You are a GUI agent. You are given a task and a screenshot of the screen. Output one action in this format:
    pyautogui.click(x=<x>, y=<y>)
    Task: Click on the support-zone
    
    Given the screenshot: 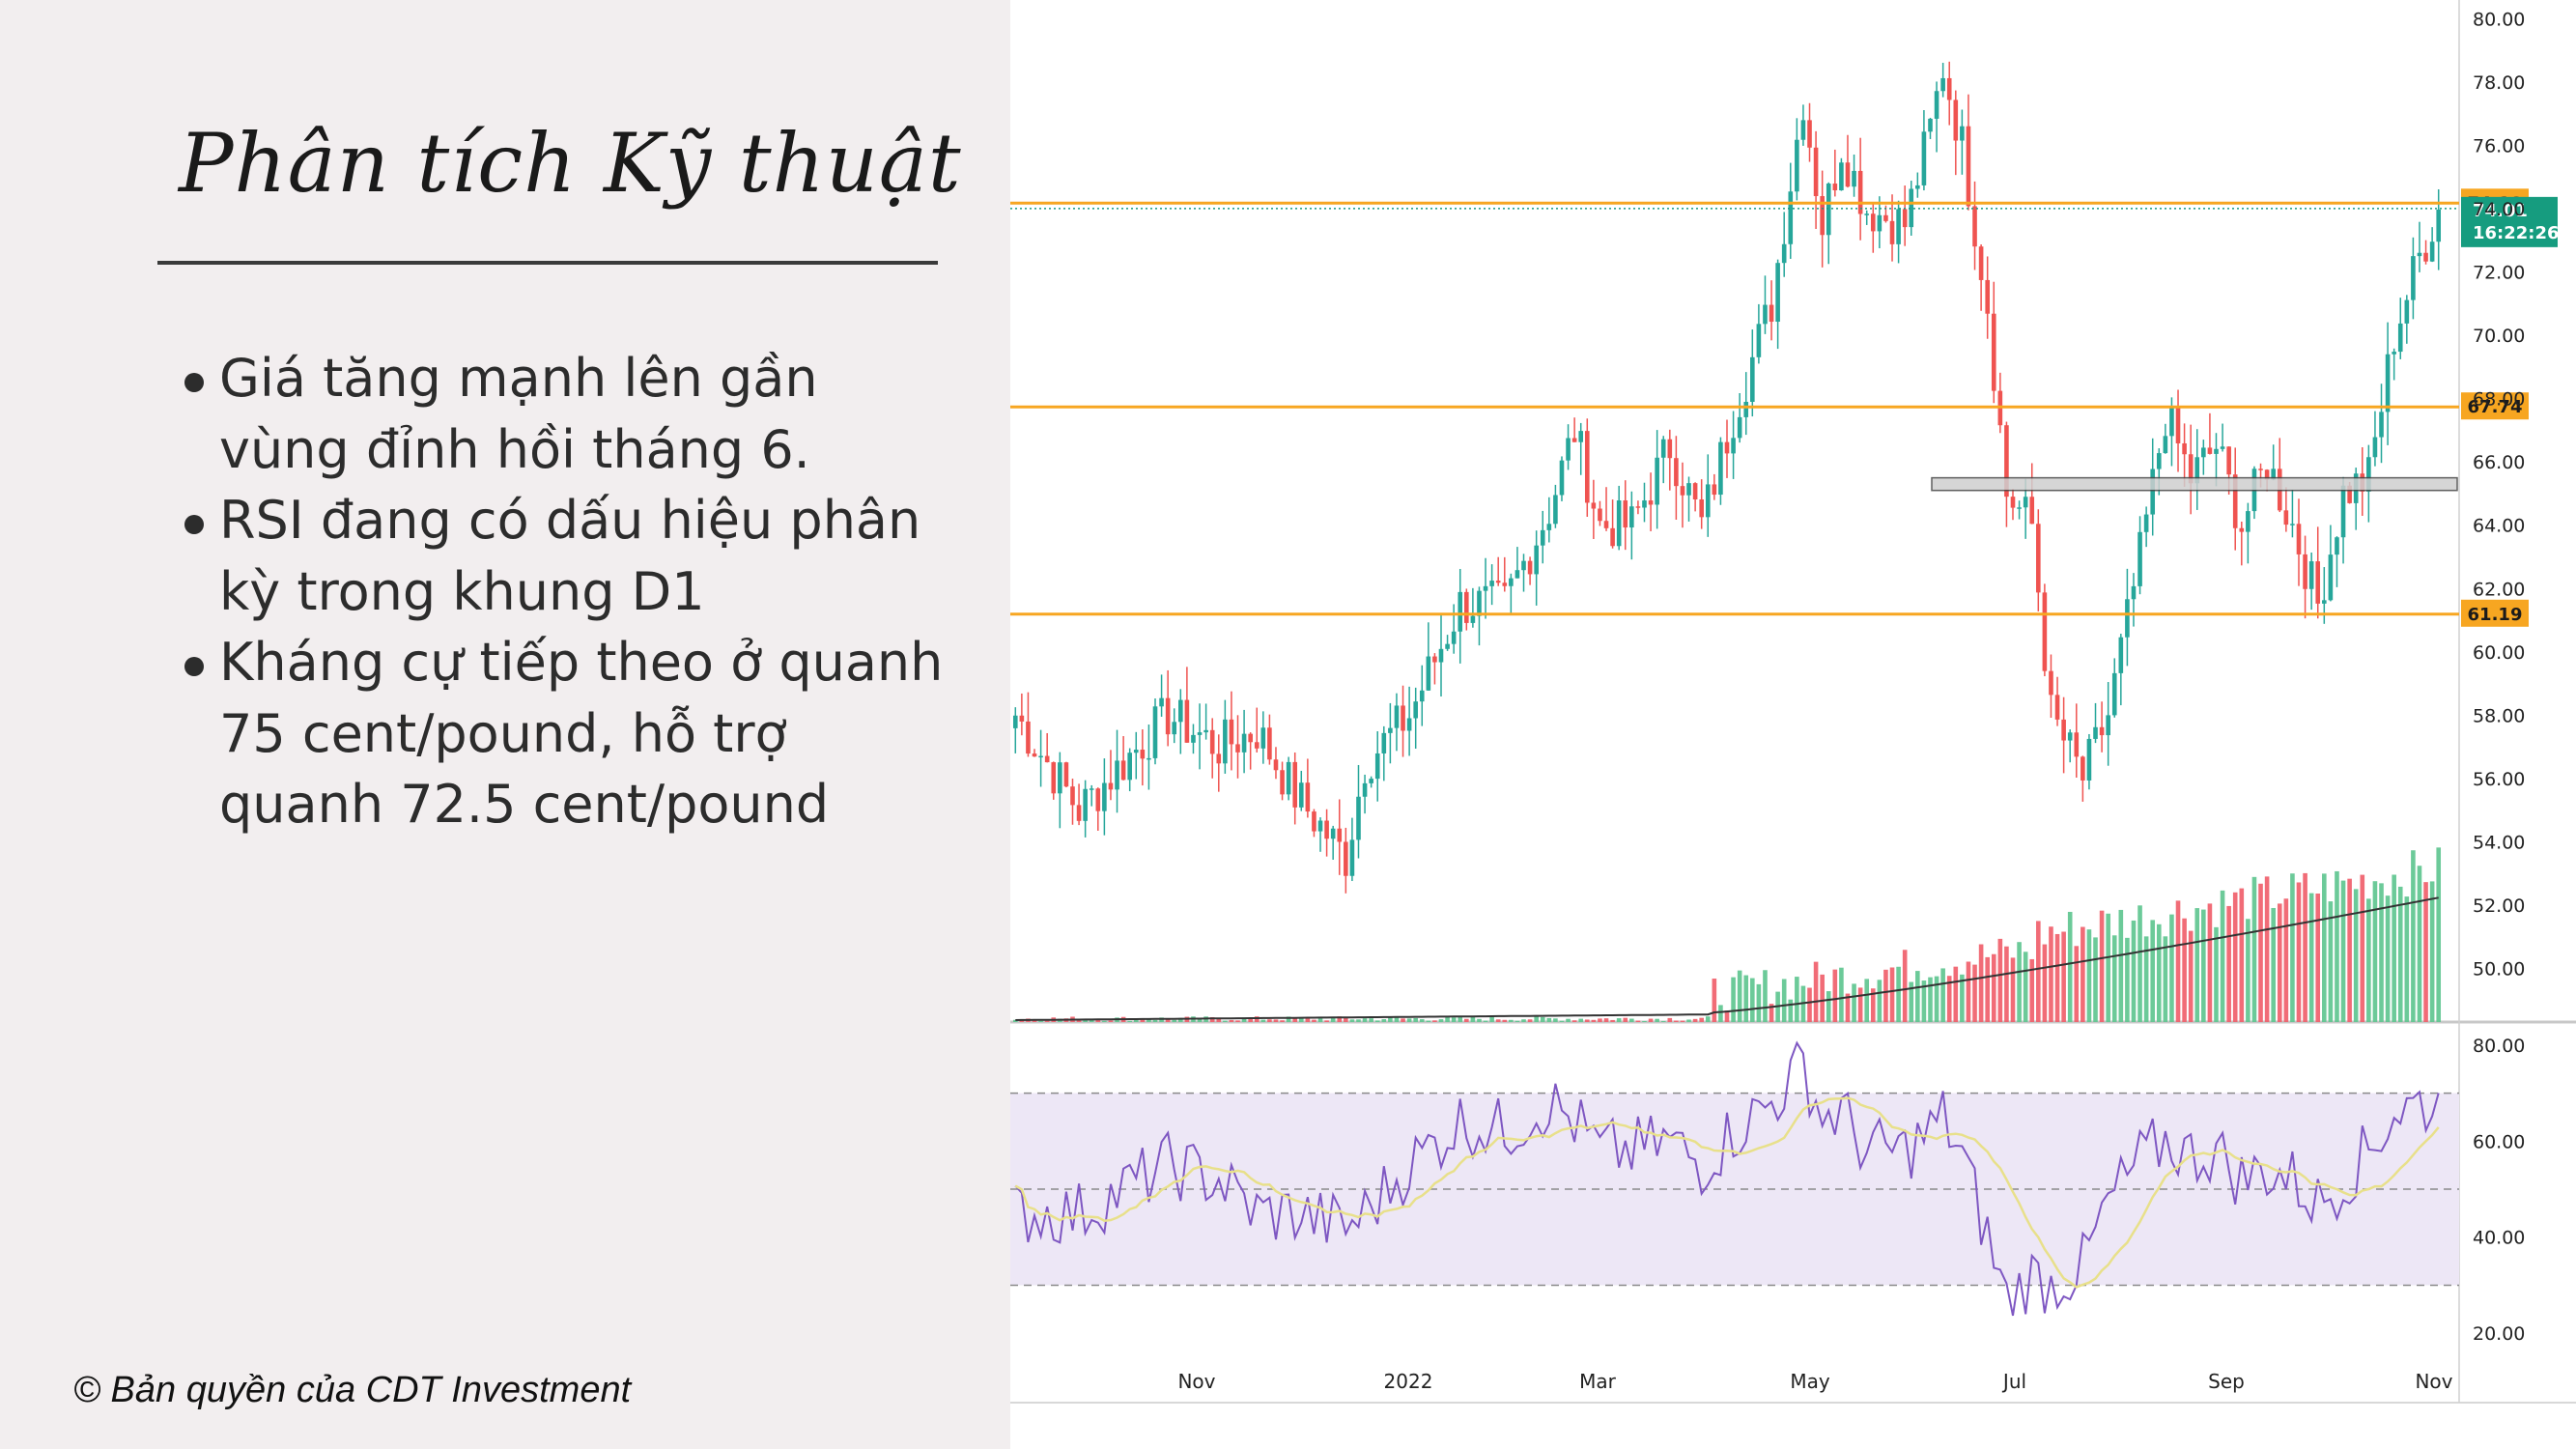 What is the action you would take?
    pyautogui.click(x=2194, y=484)
    